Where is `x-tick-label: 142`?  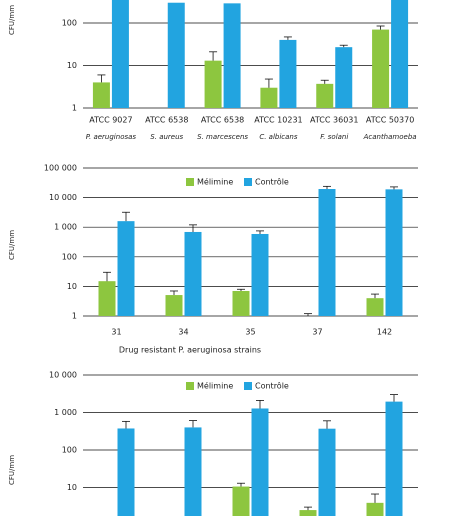
x-tick-label: 142 is located at coordinates (384, 332).